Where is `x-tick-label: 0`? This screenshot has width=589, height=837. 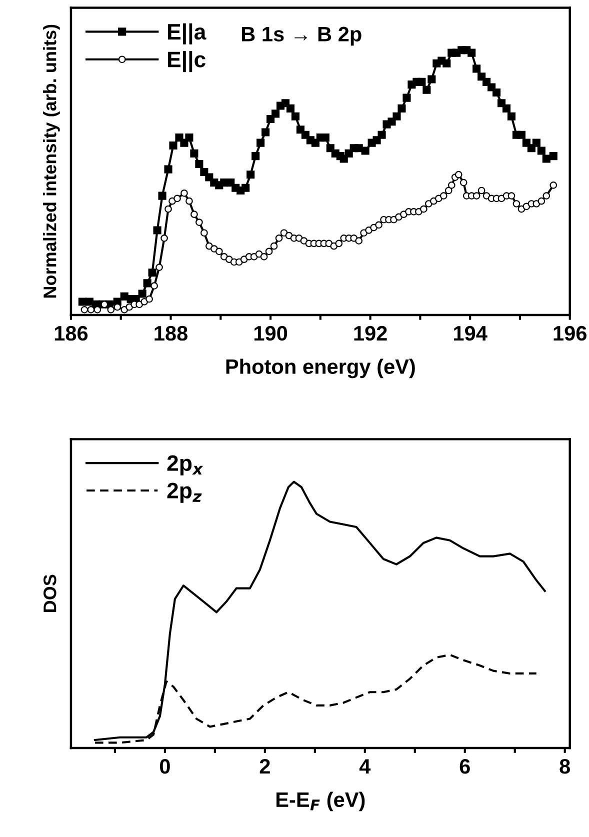 x-tick-label: 0 is located at coordinates (165, 766).